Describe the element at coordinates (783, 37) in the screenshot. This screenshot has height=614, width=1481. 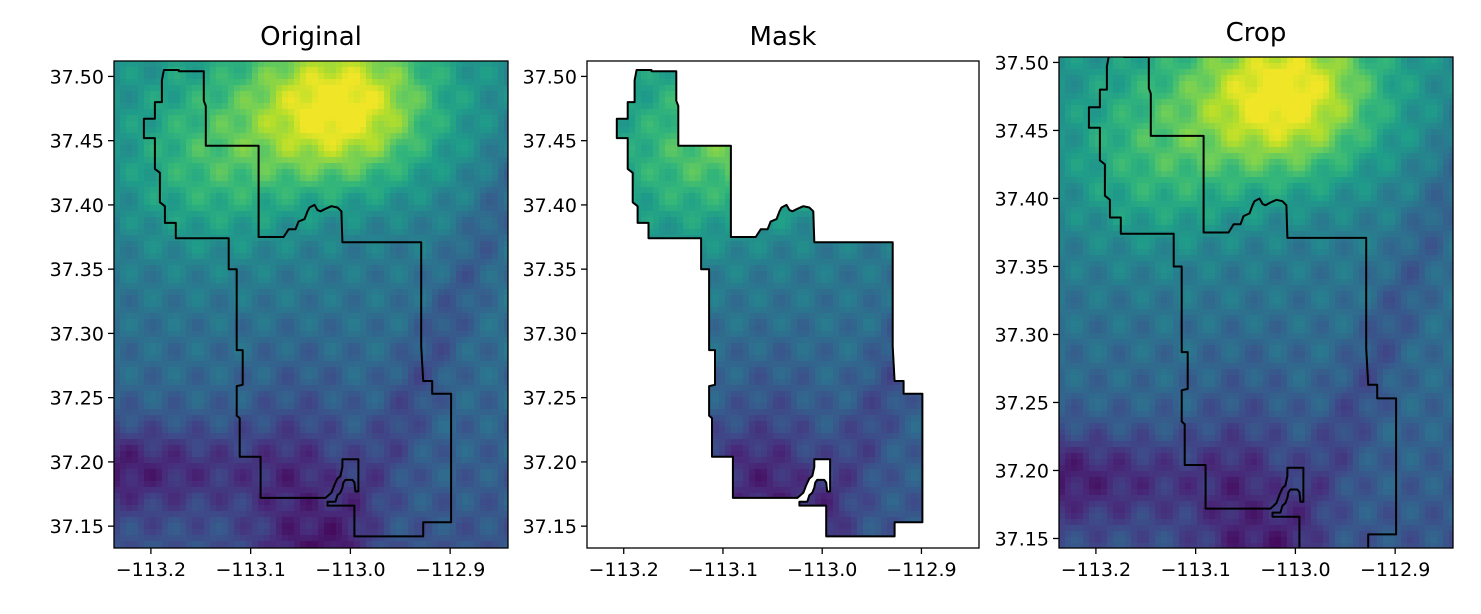
I see `subplot-title: Mask` at that location.